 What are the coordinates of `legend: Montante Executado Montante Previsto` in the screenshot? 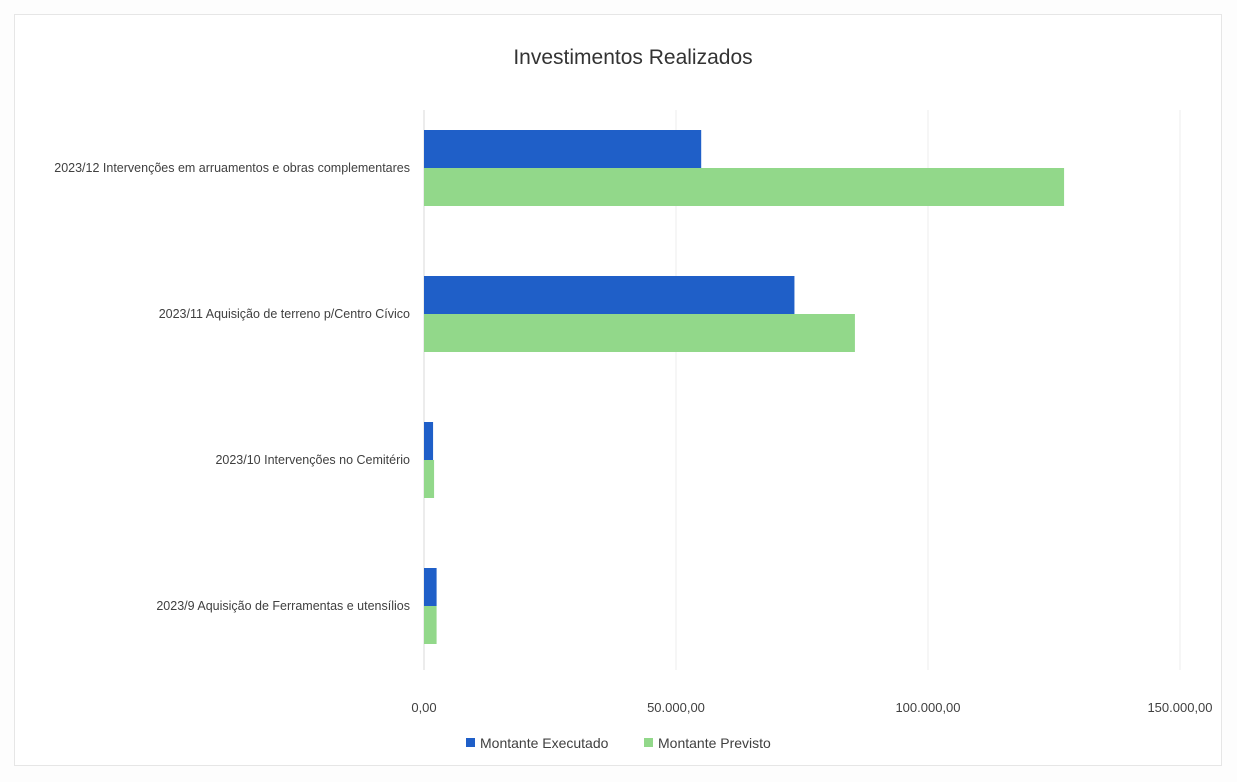 It's located at (618, 743).